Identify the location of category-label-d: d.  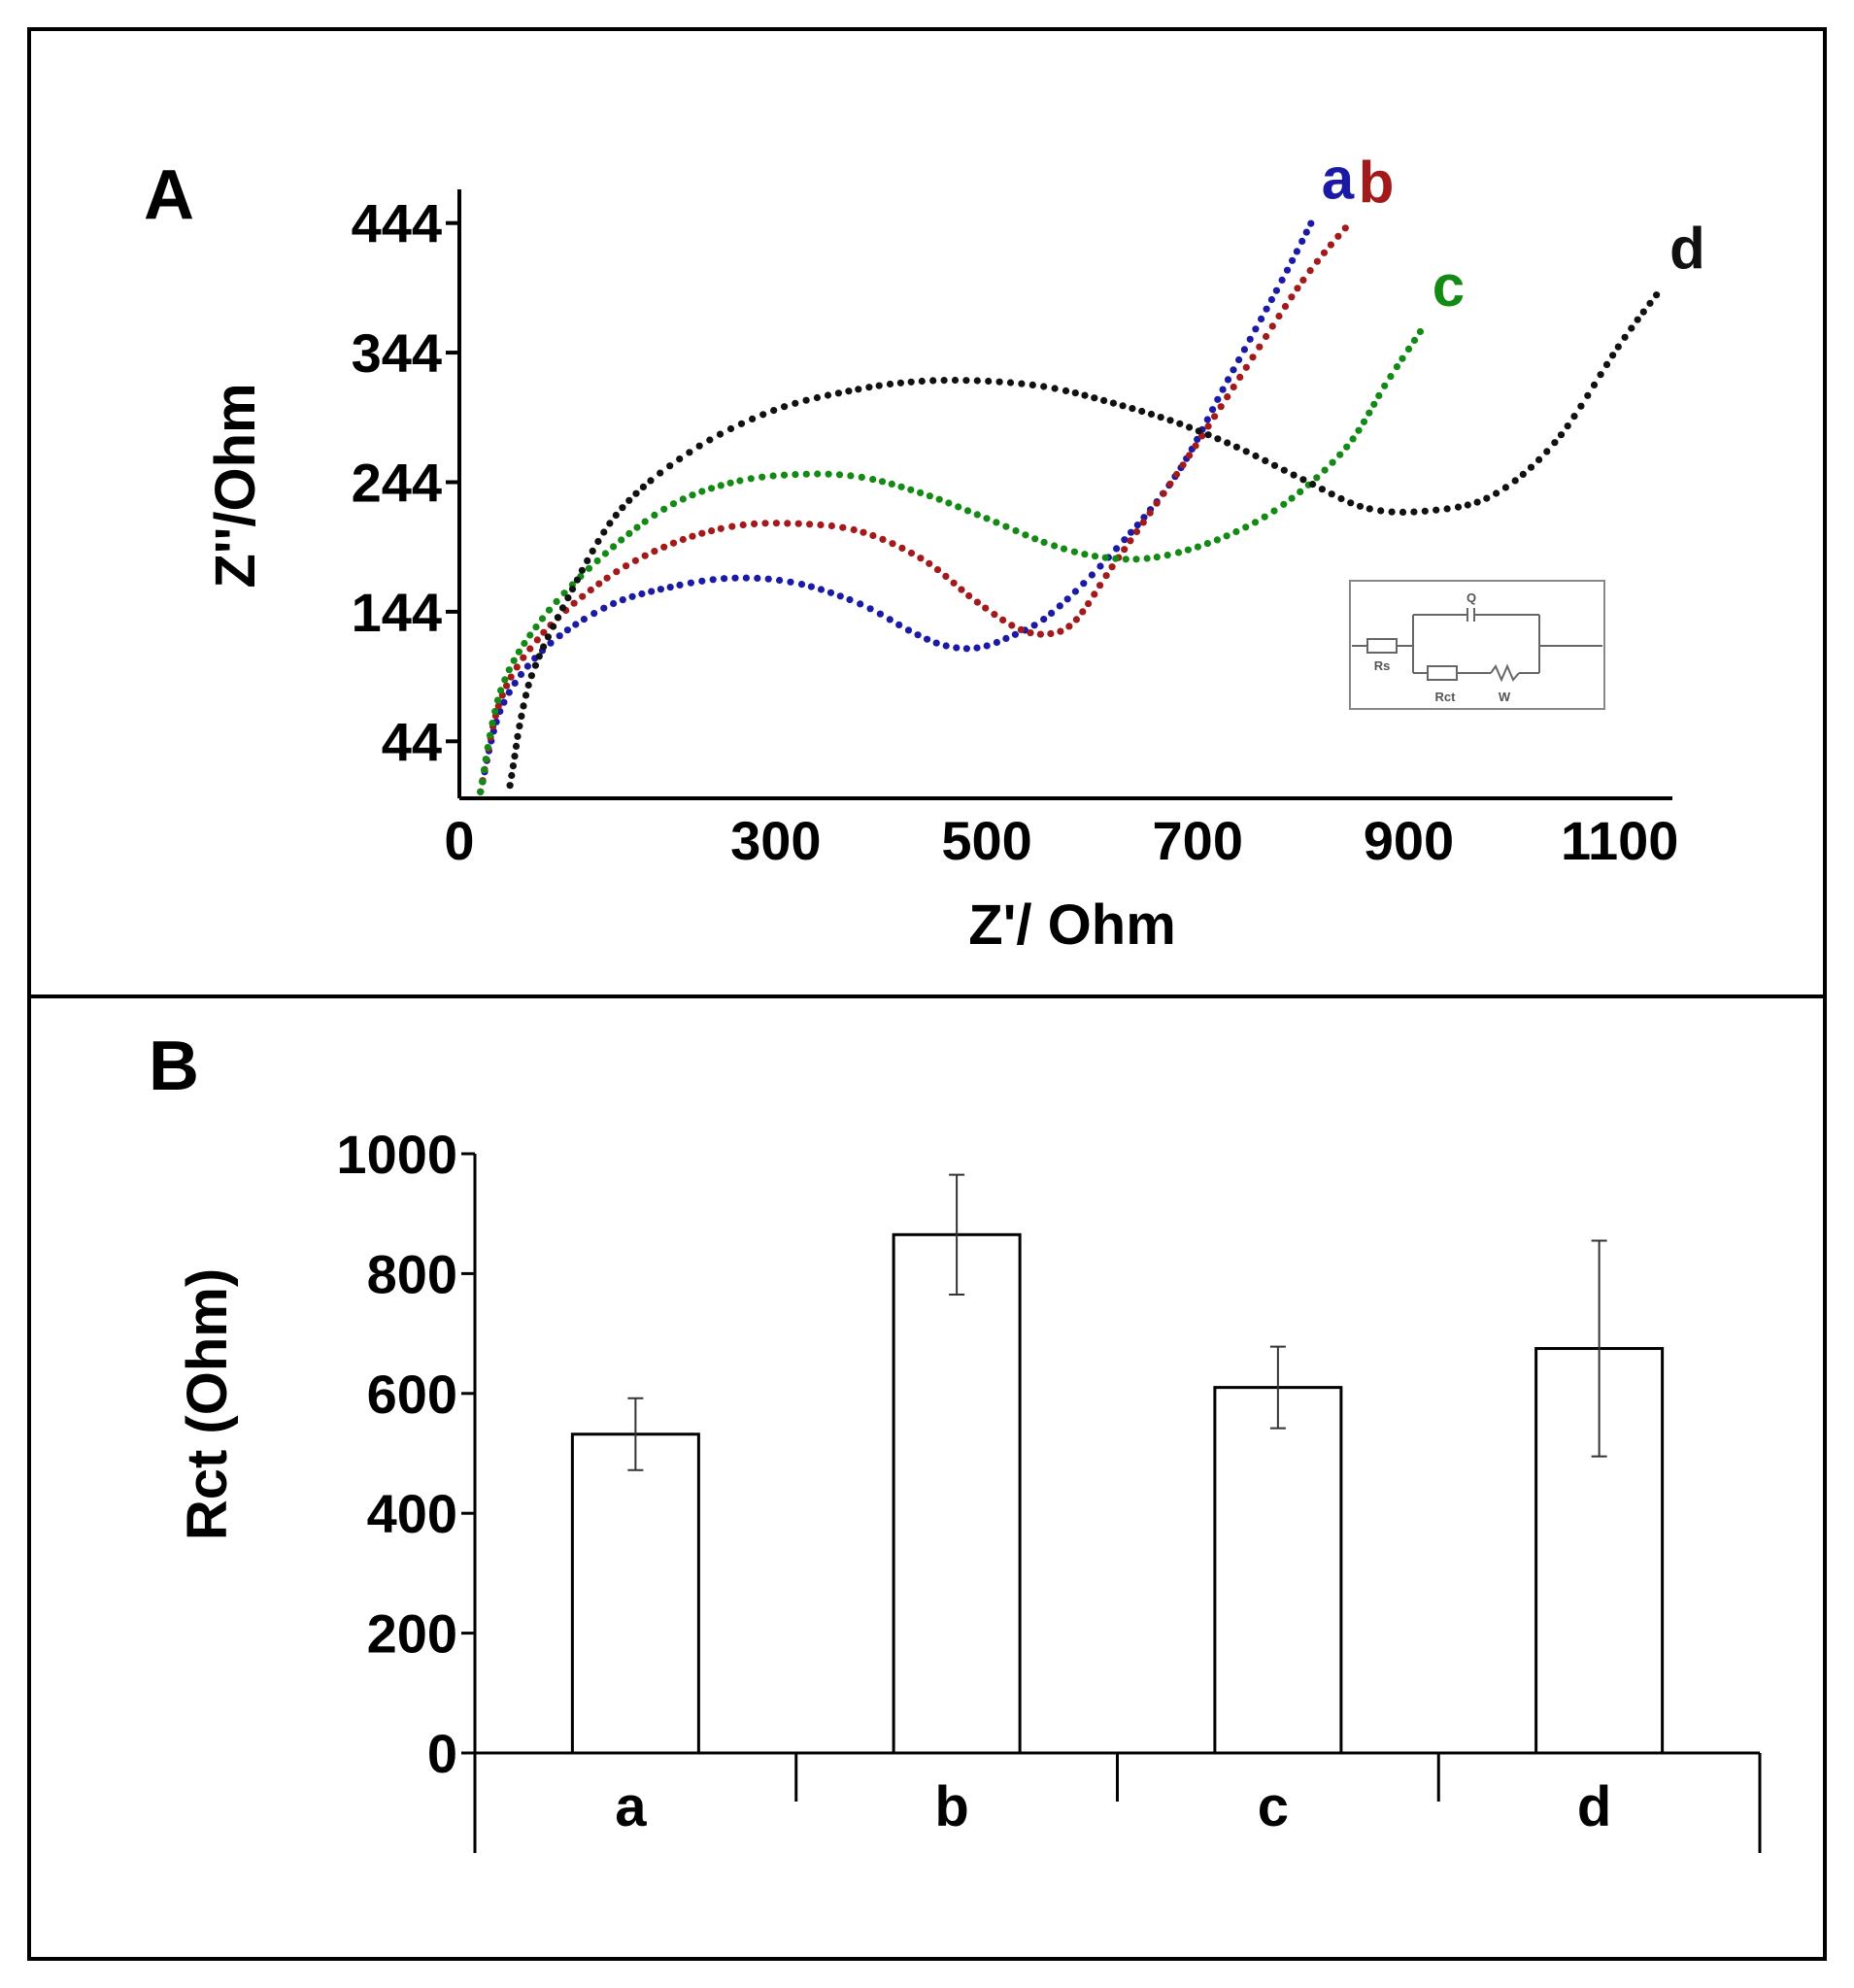
(1594, 1806).